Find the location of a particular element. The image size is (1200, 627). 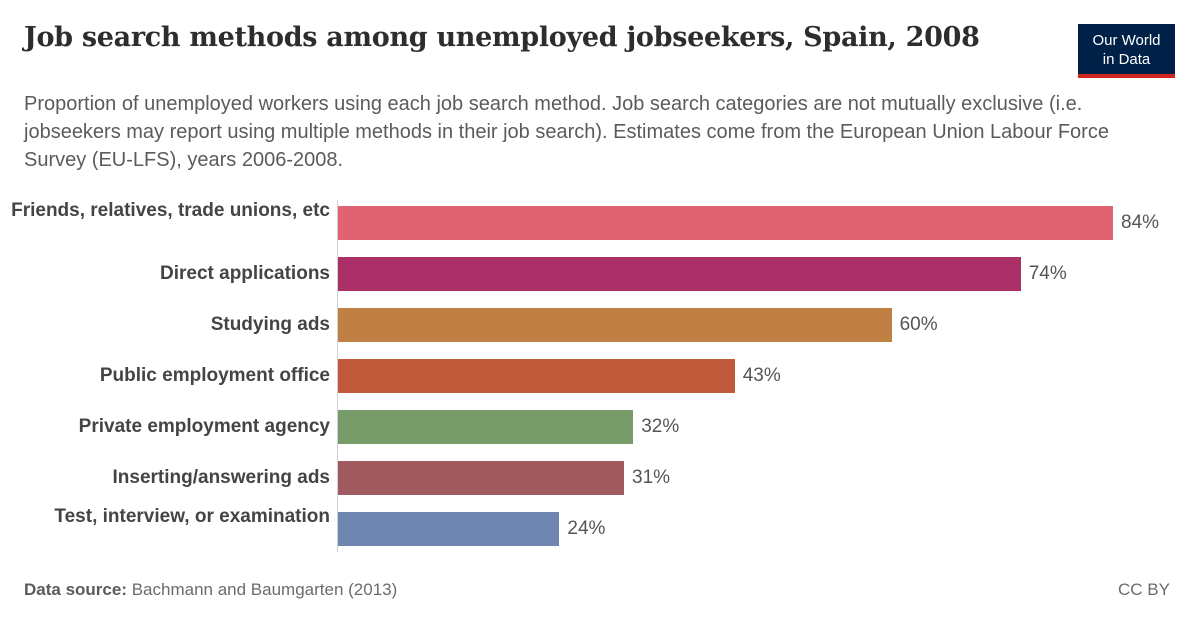

bar-row: Private employment agency 32% is located at coordinates (600, 427).